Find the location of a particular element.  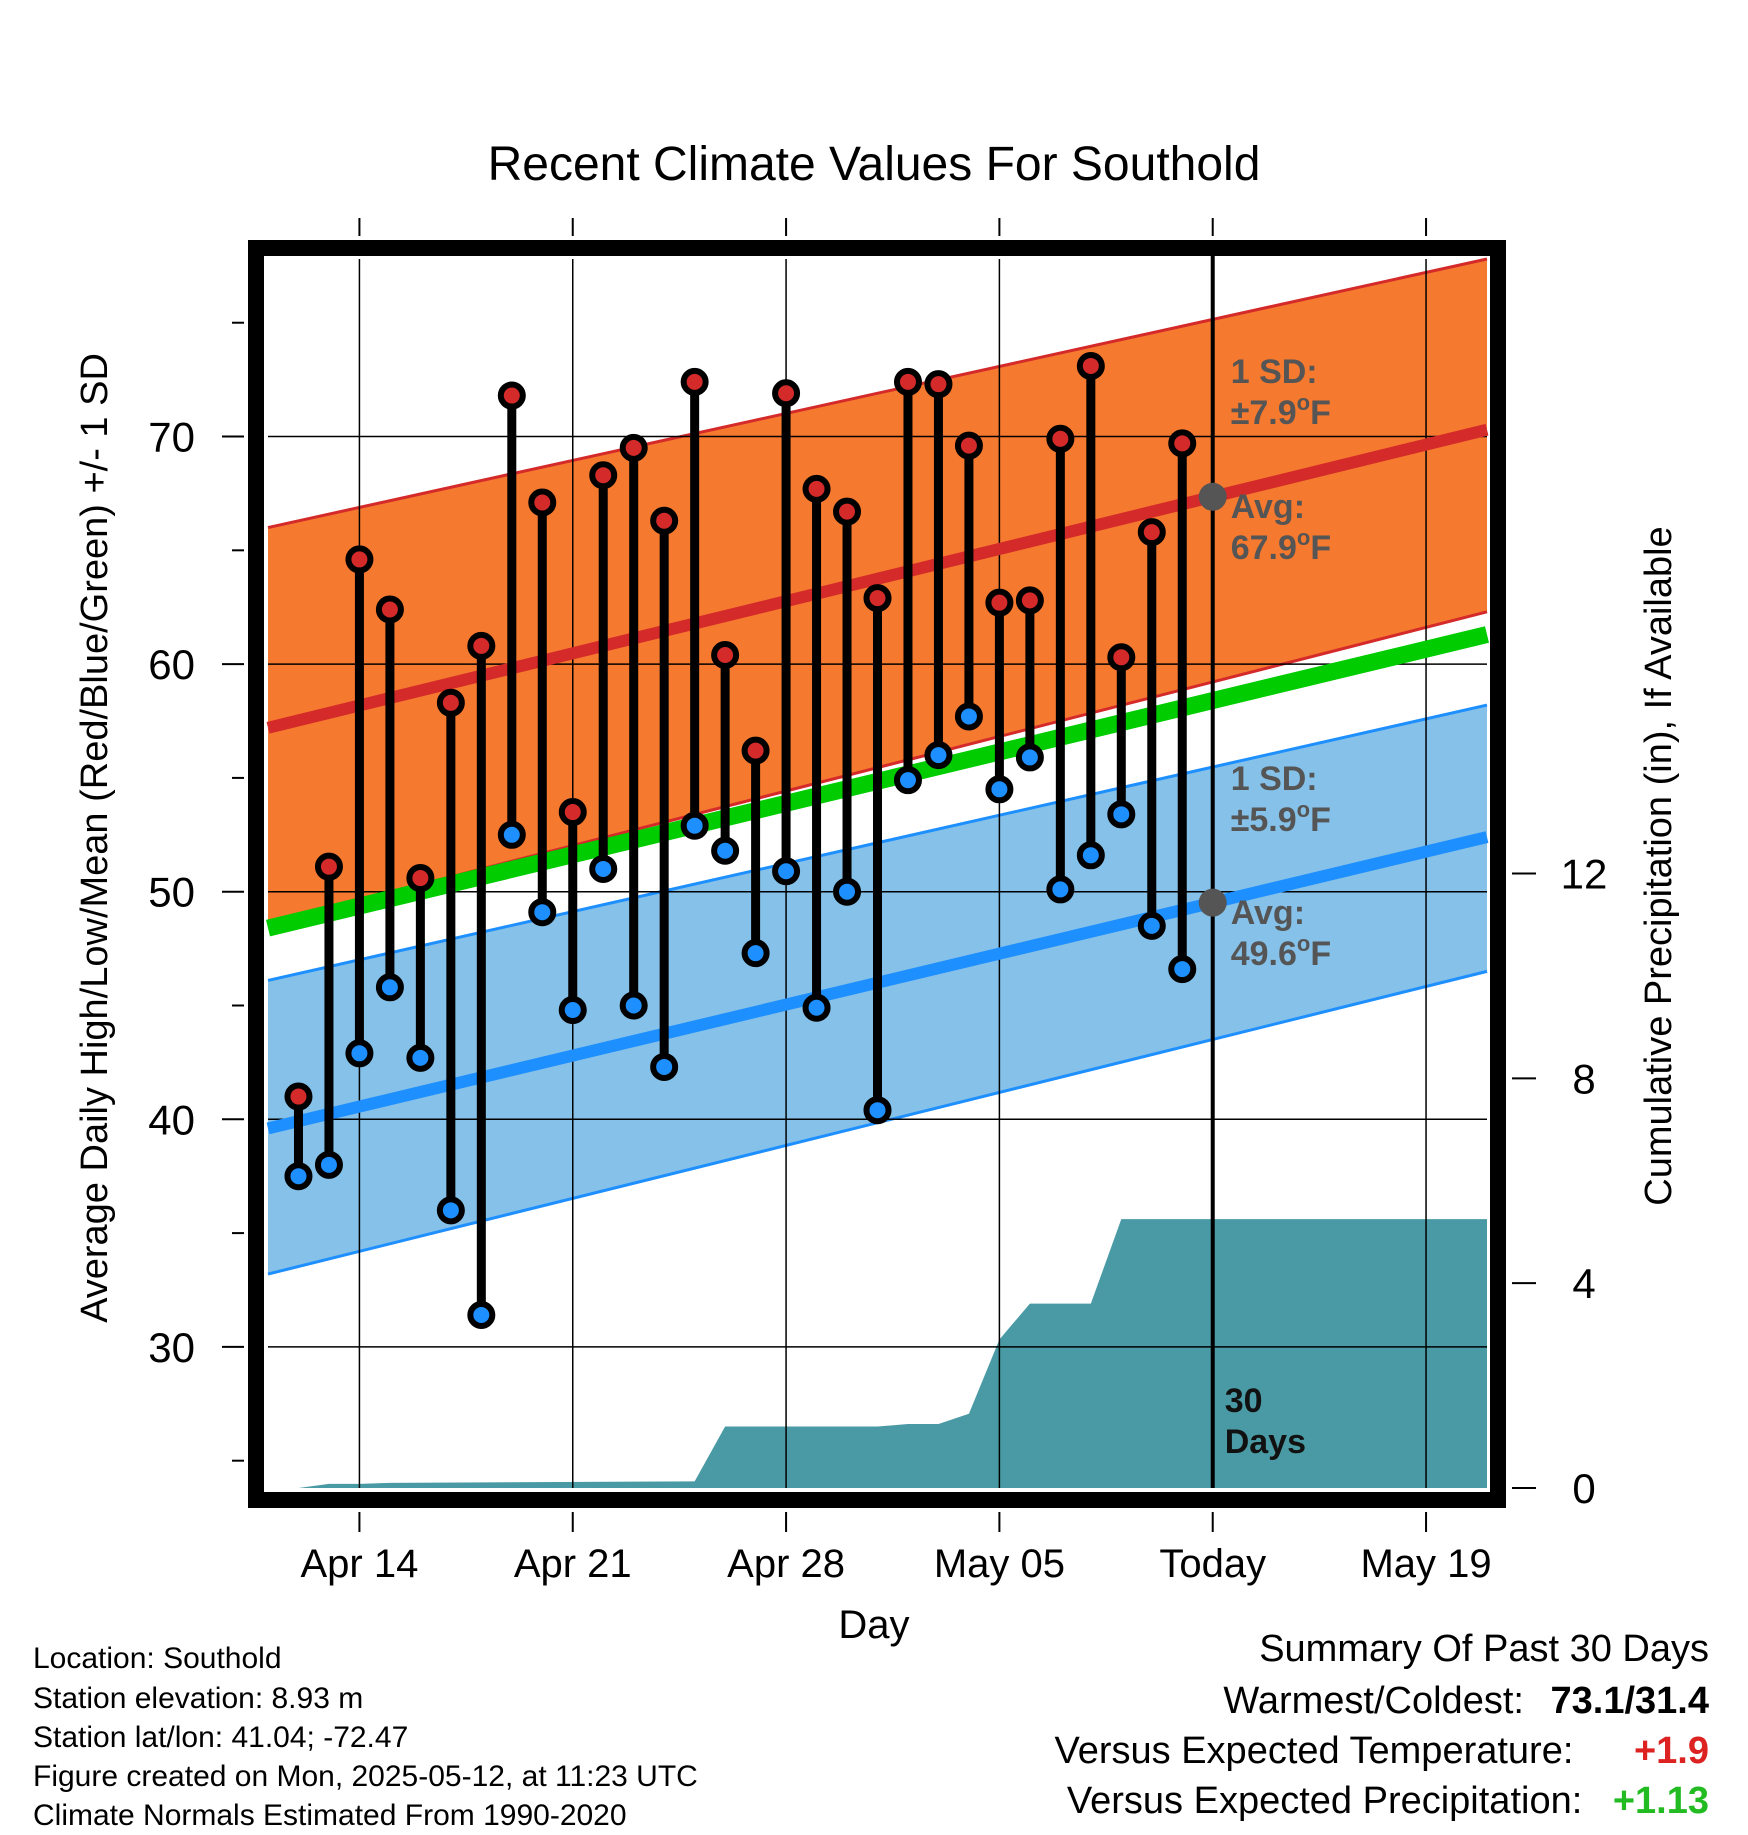

summary-temp-value: +1.9 is located at coordinates (1671, 1751).